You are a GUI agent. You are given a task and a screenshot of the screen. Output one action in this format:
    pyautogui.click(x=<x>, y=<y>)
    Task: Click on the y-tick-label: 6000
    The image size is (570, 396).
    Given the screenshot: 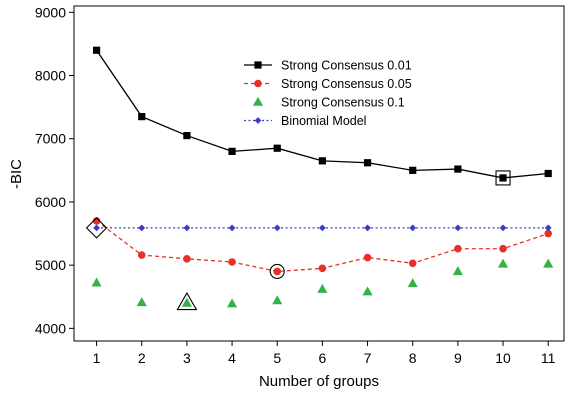 What is the action you would take?
    pyautogui.click(x=50, y=202)
    